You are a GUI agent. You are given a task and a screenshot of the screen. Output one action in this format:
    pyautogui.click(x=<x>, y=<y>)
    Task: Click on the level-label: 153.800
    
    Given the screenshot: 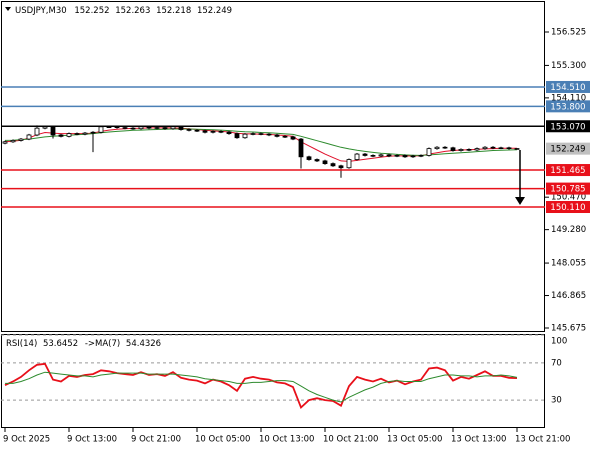 What is the action you would take?
    pyautogui.click(x=567, y=107)
    